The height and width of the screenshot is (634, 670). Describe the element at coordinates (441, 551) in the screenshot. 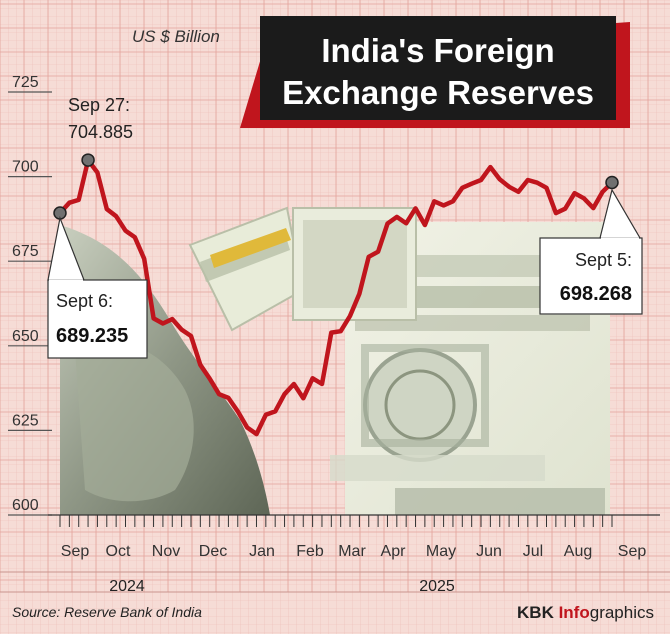

I see `x-tick-label-may-2025: May` at that location.